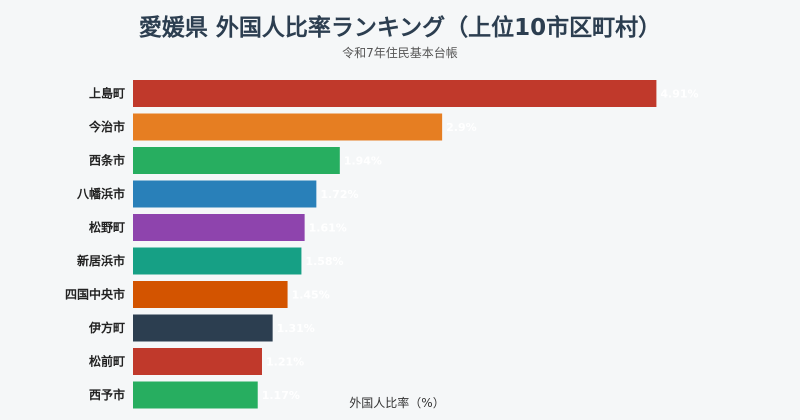 This screenshot has height=420, width=800. Describe the element at coordinates (107, 361) in the screenshot. I see `category-label: 松前町` at that location.